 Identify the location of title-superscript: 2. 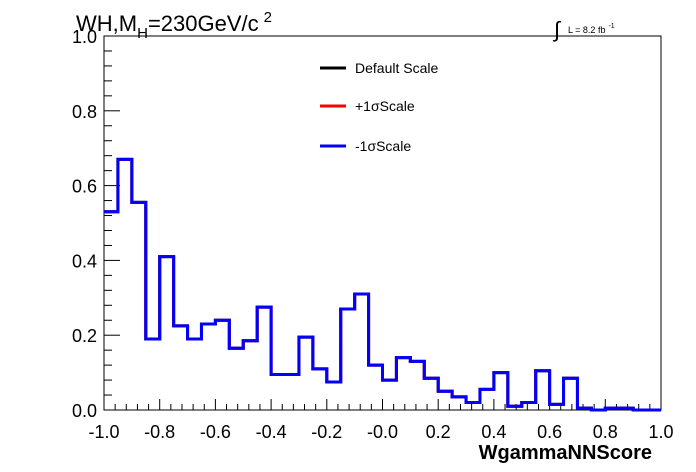
(268, 17).